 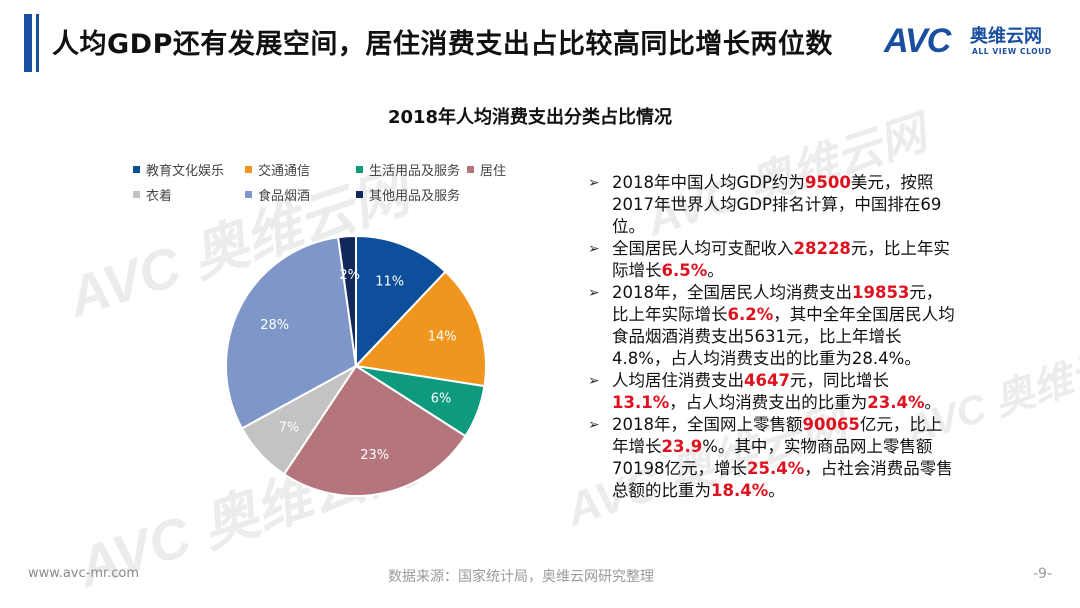 I want to click on highlight-number: 13.1%, so click(x=641, y=402).